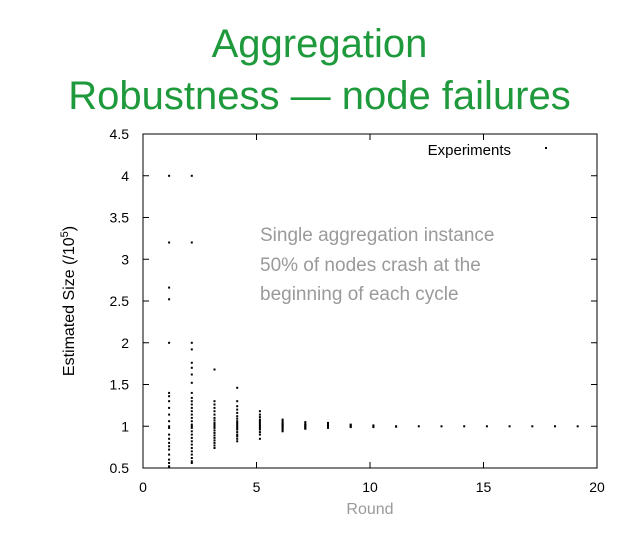 This screenshot has height=534, width=639. I want to click on y-axis-label-suffix: ), so click(69, 228).